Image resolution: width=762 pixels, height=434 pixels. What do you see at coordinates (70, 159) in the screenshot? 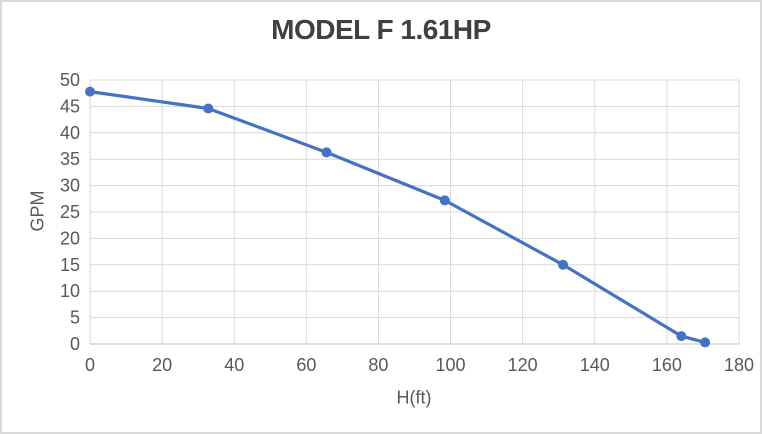
I see `y-tick-label: 35` at bounding box center [70, 159].